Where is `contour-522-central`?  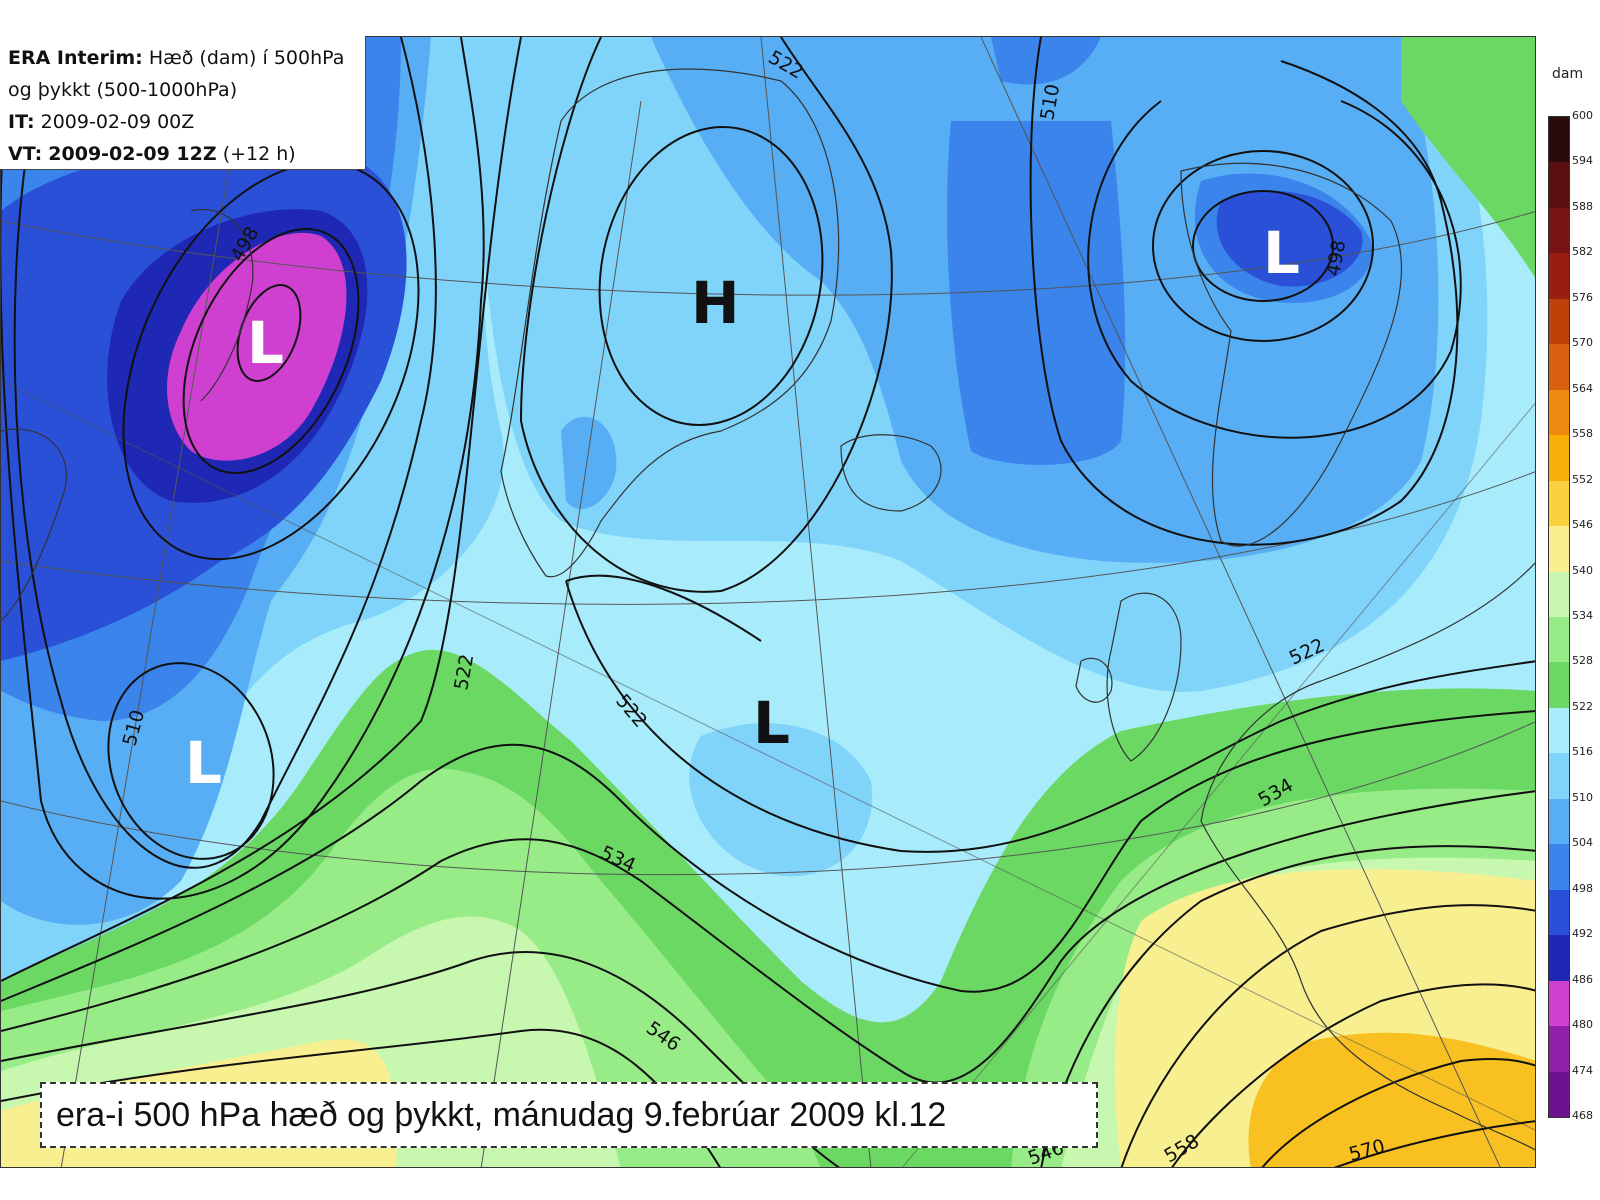
contour-522-central is located at coordinates (1050, 716).